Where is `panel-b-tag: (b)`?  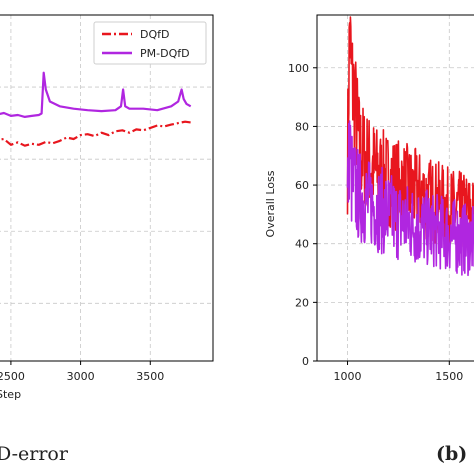
panel-b-tag: (b) is located at coordinates (451, 454).